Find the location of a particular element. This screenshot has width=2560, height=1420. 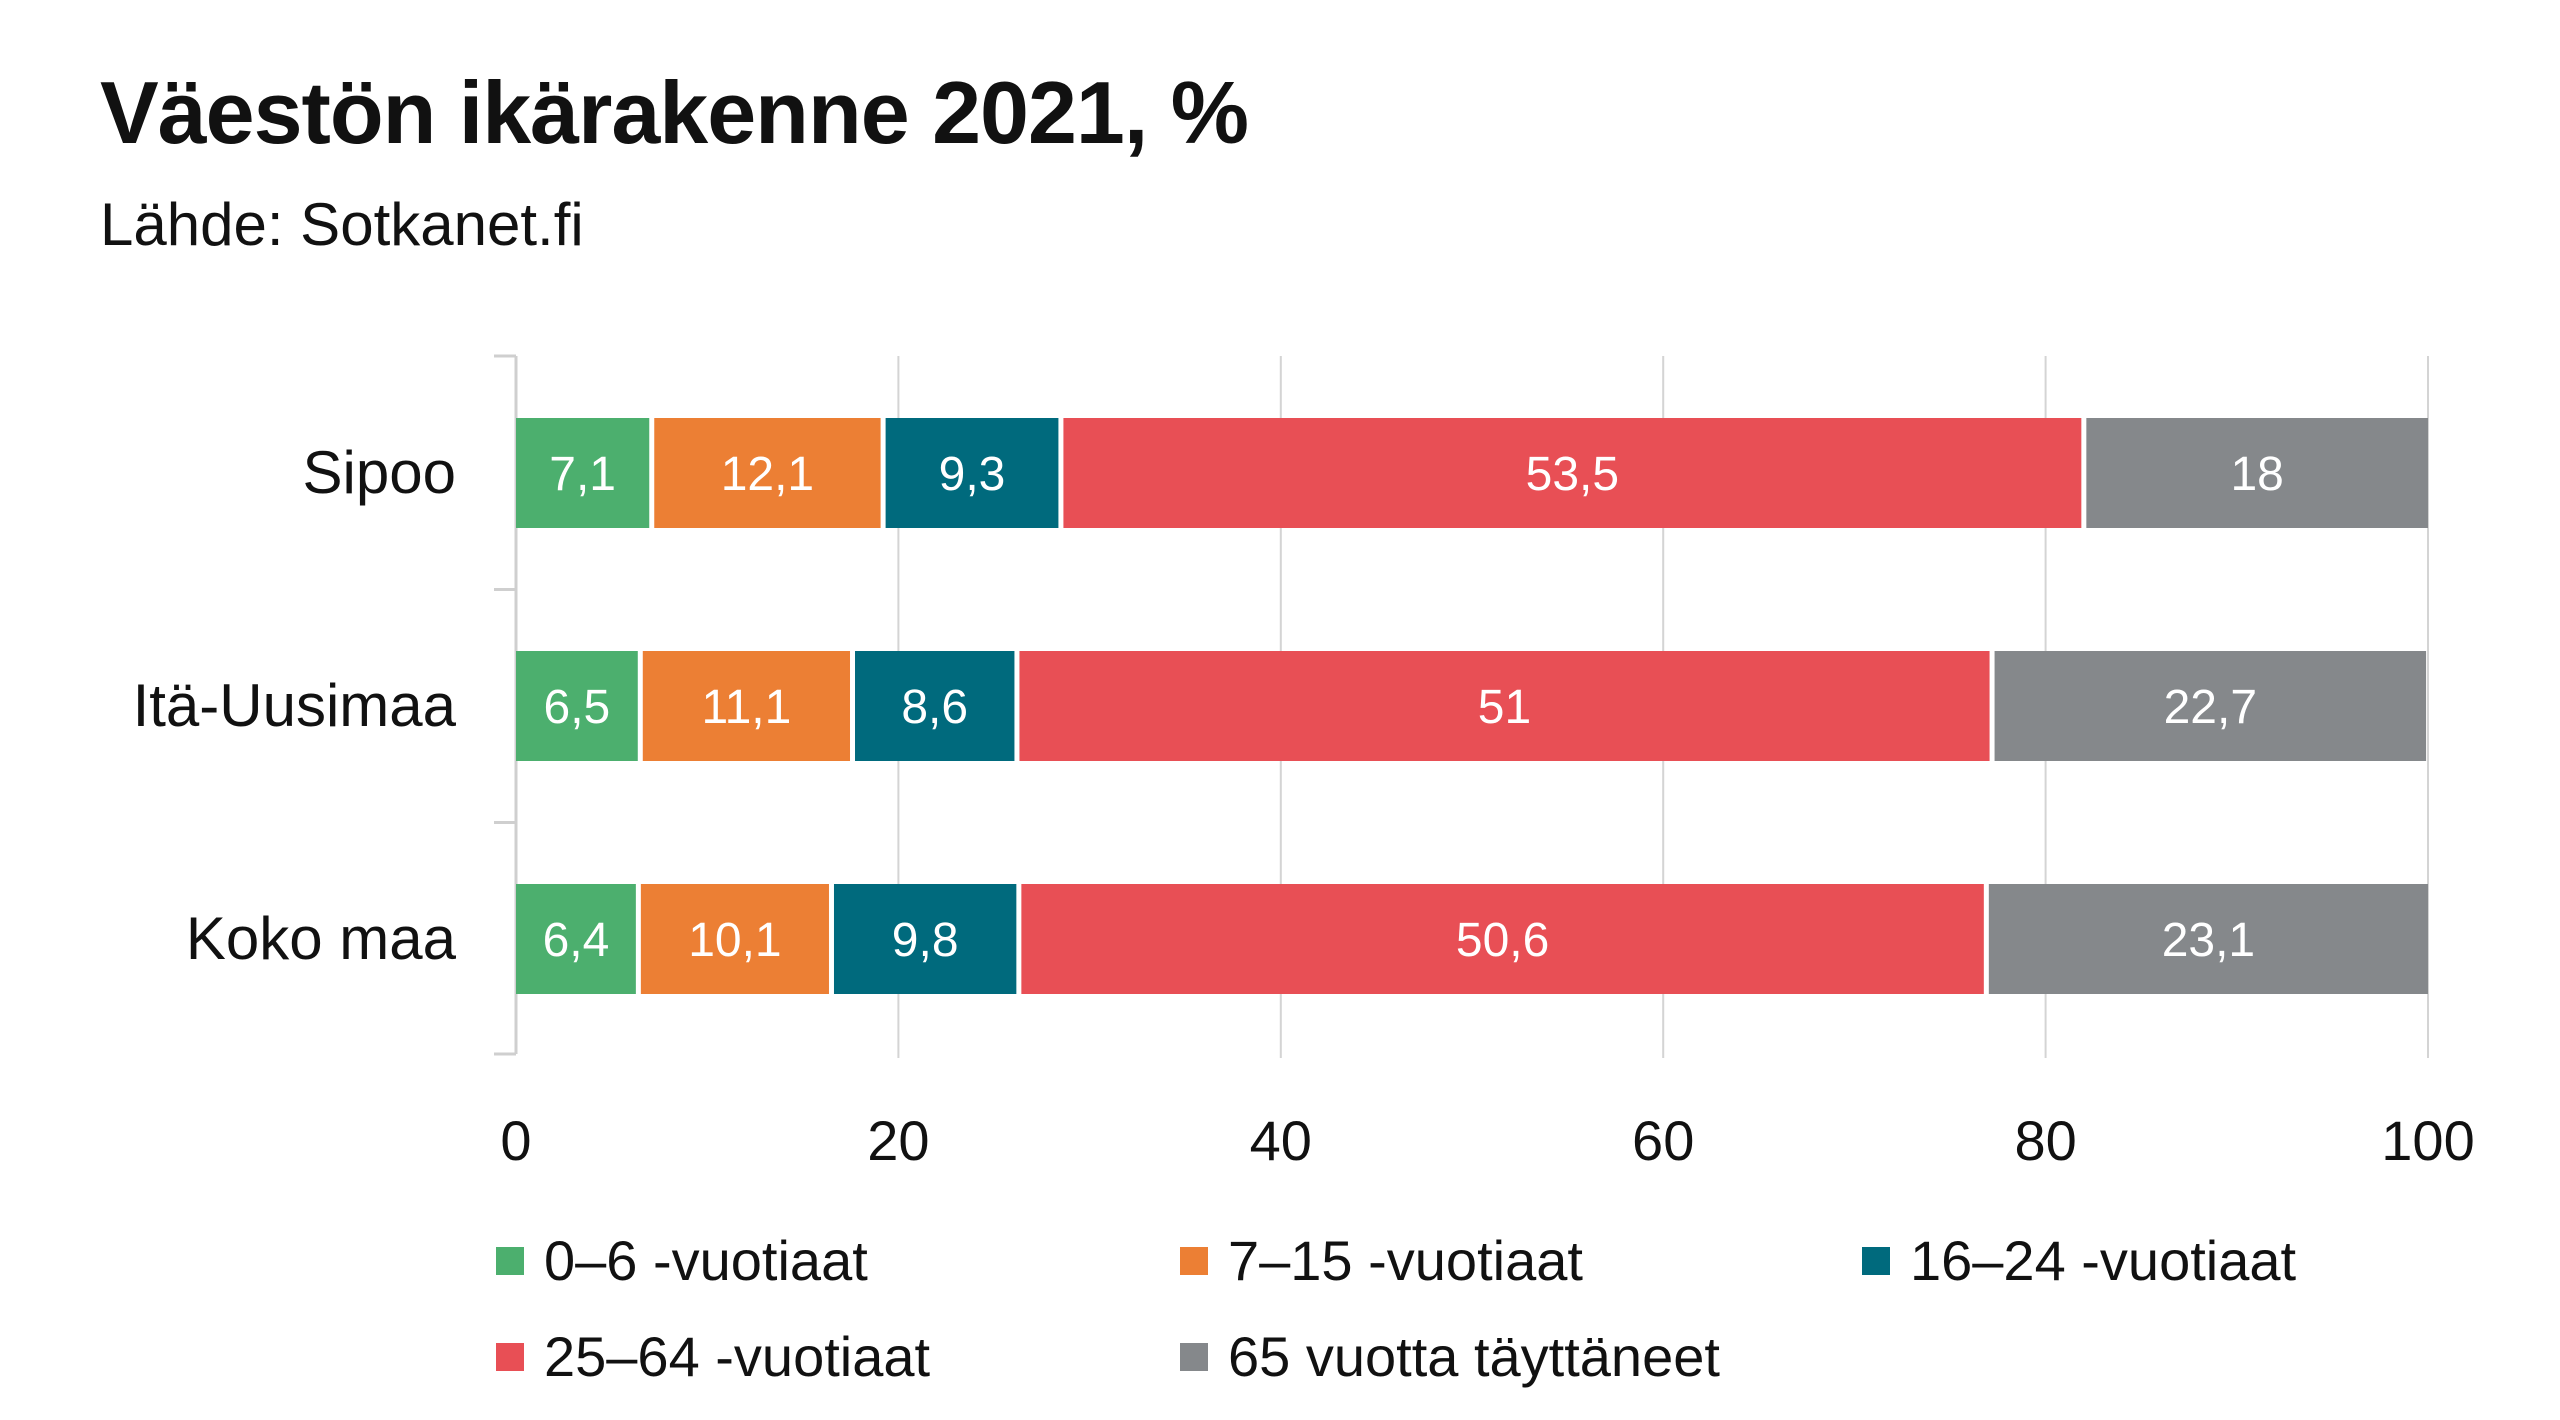

data-label: 6,5 is located at coordinates (577, 707).